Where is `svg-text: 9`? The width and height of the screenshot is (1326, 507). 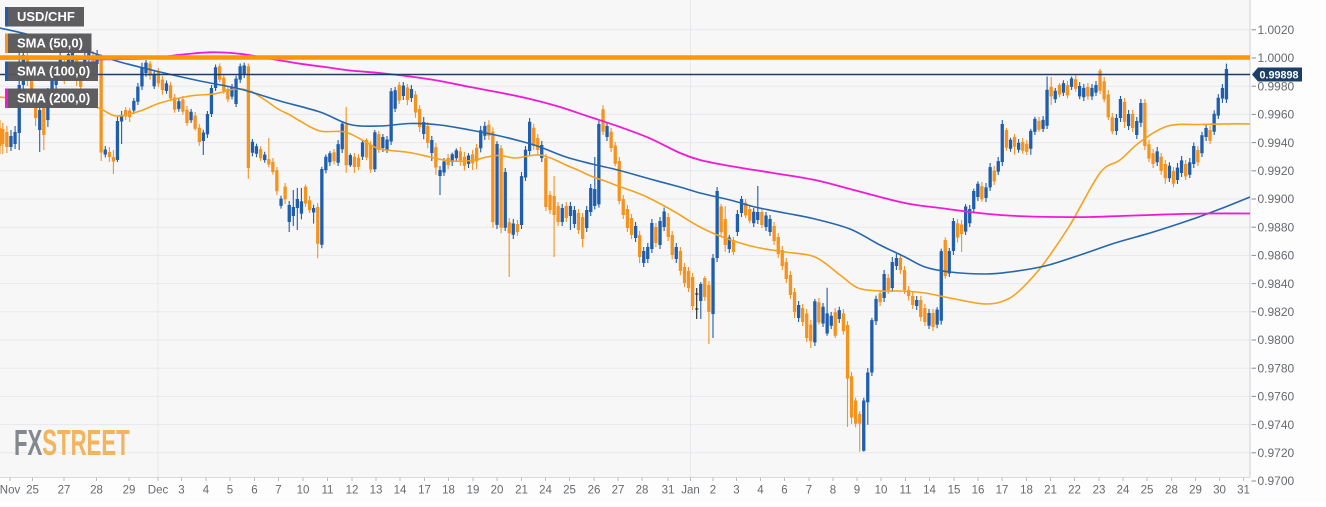
svg-text: 9 is located at coordinates (857, 491).